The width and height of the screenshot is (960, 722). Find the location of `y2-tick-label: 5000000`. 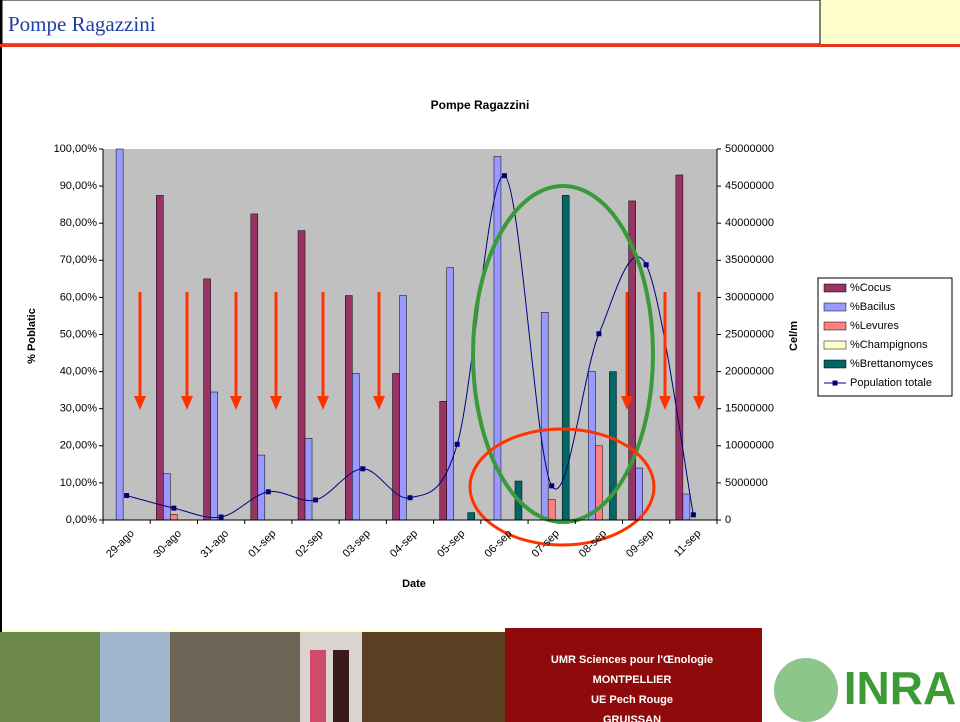

y2-tick-label: 5000000 is located at coordinates (746, 483).